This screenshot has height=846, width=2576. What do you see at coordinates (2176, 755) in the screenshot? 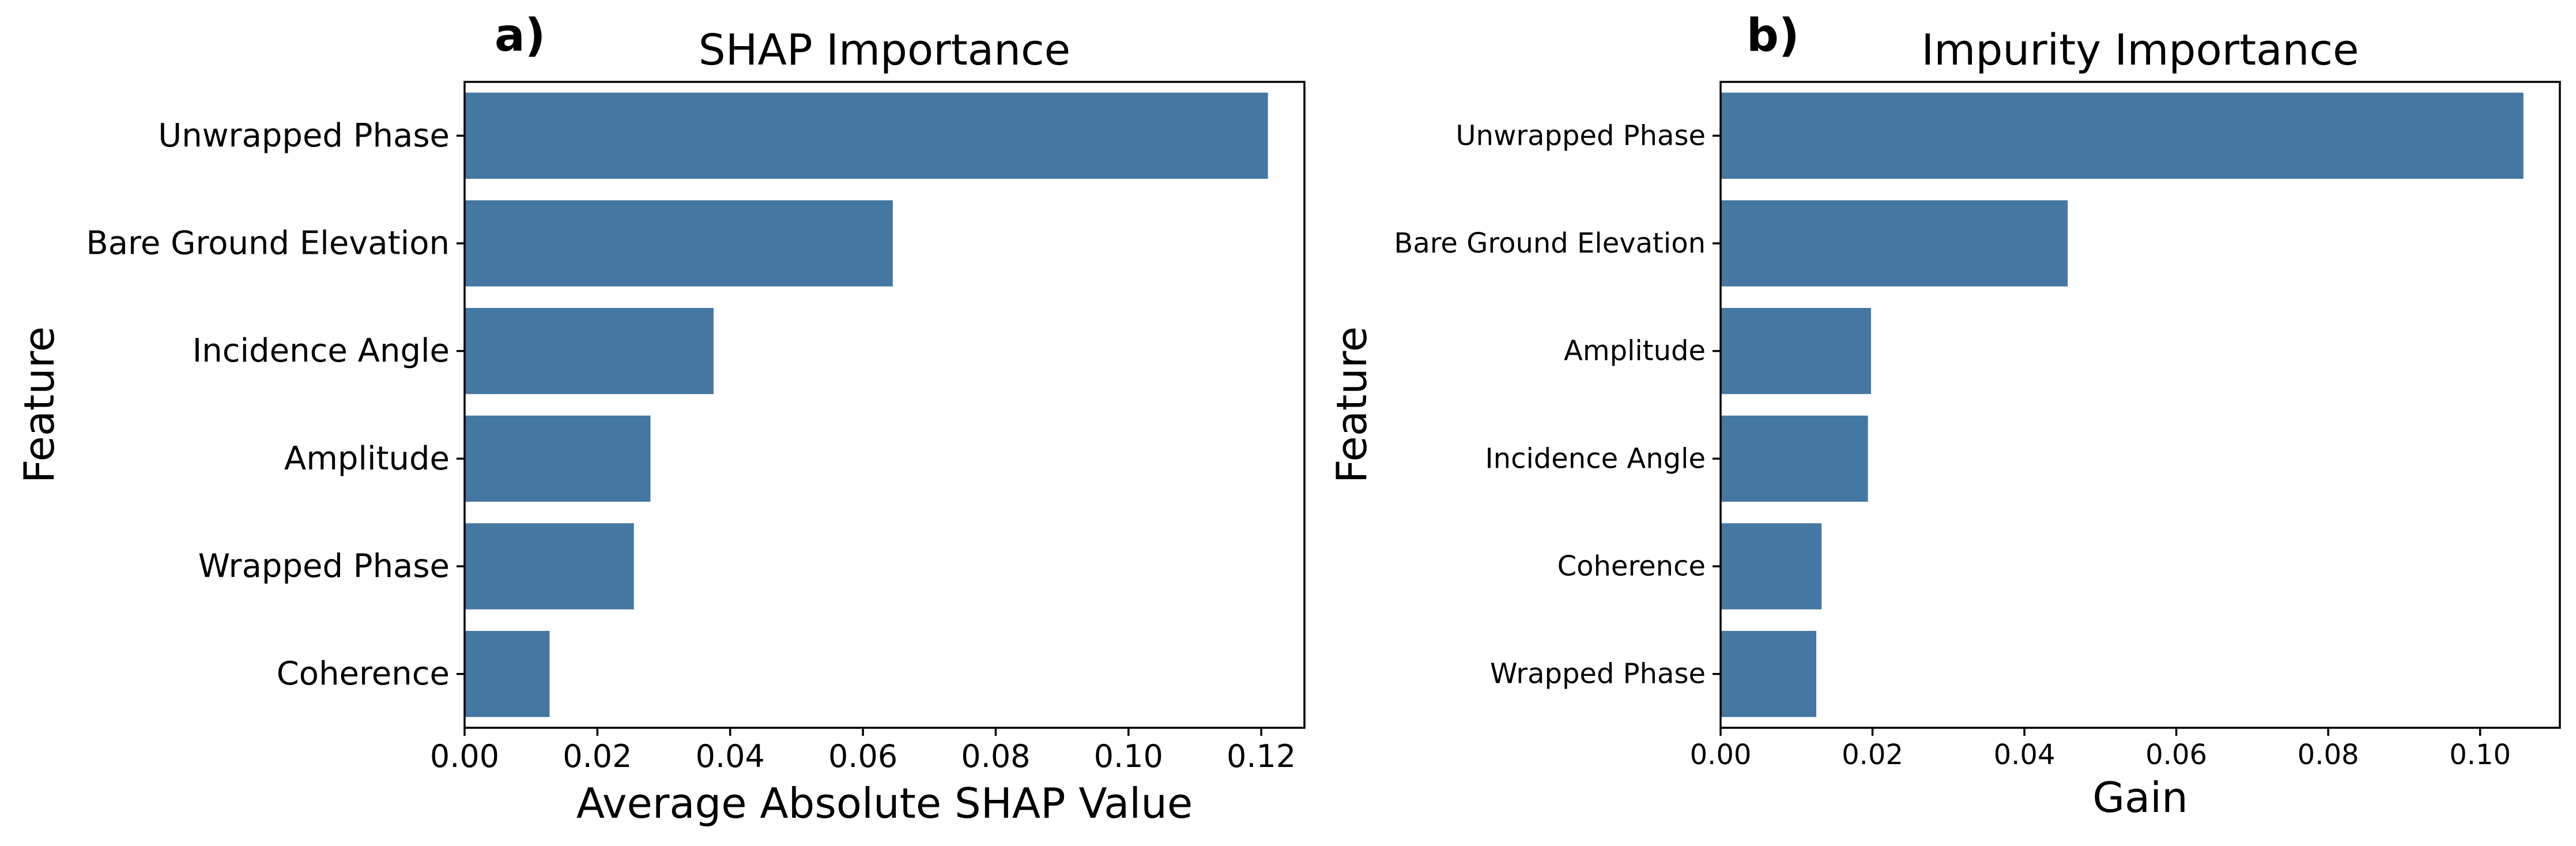
I see `chart2-xtick-label: 0.06` at bounding box center [2176, 755].